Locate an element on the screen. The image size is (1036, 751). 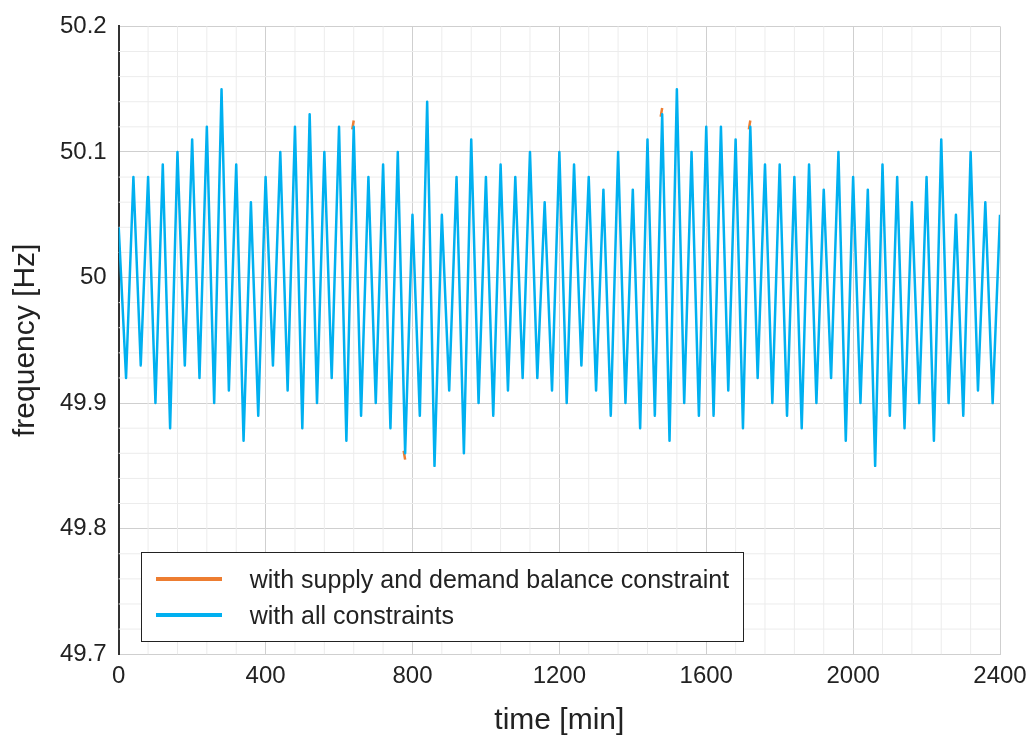
y-tick-label: 50.1 is located at coordinates (83, 150).